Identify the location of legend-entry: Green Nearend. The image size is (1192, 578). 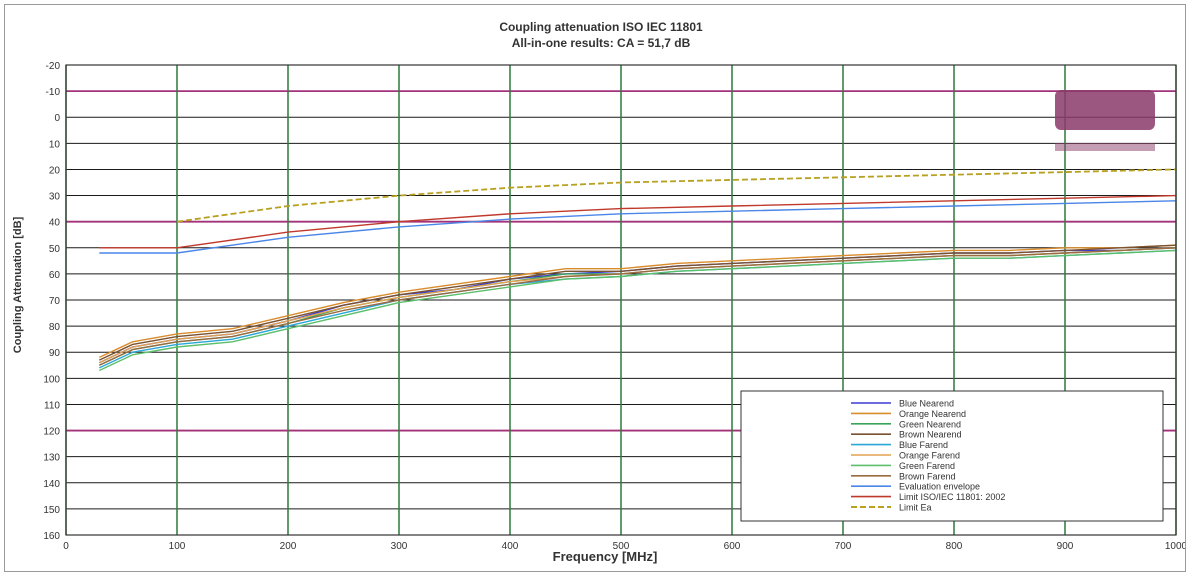
(930, 424).